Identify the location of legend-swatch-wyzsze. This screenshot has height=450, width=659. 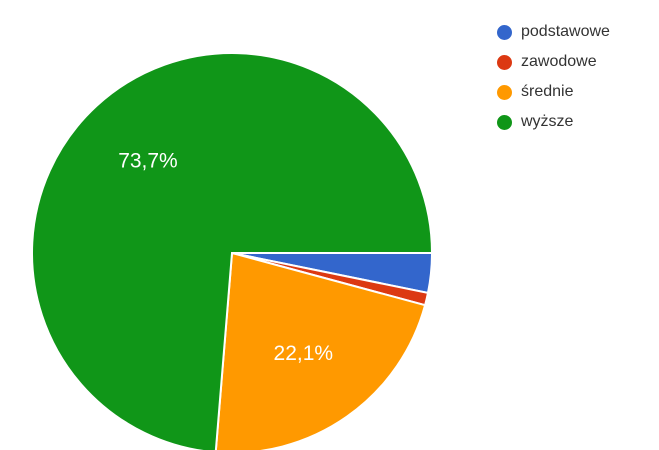
(504, 122).